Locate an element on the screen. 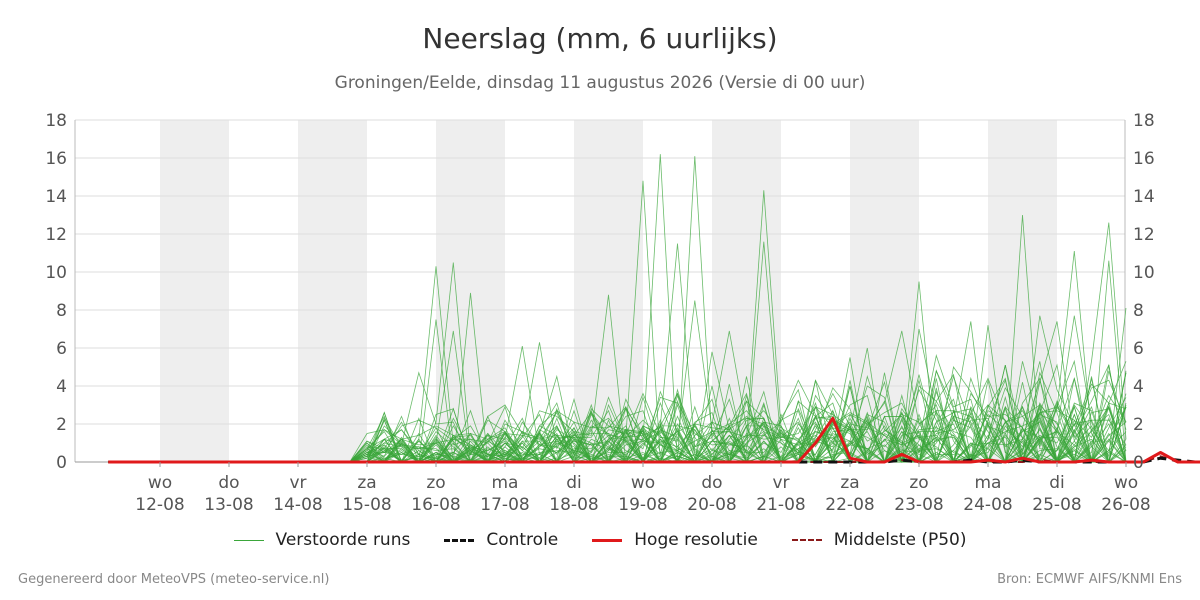 The image size is (1200, 600). y-tick-left-0: 0 is located at coordinates (61, 463).